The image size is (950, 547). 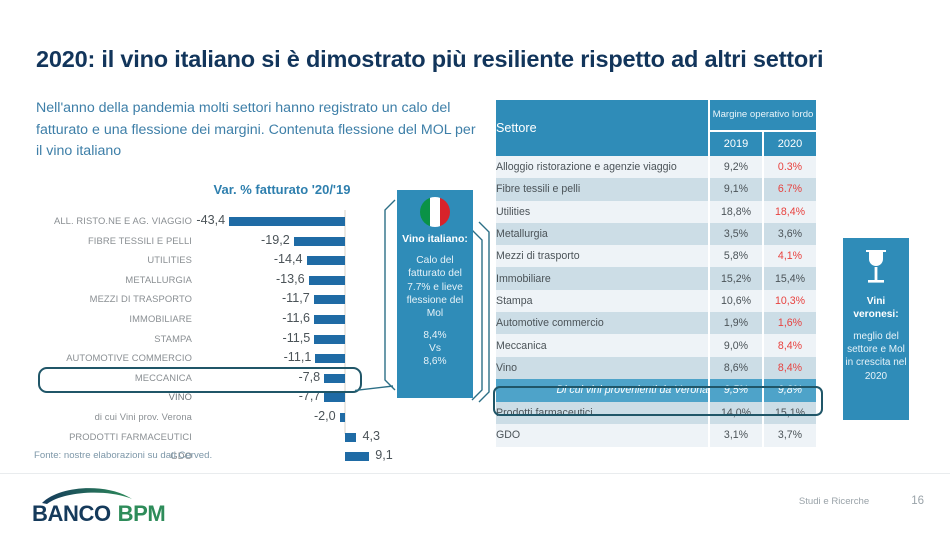 I want to click on chart-bar-row: FIBRE TESSILI E PELLI -19,2, so click(x=202, y=242).